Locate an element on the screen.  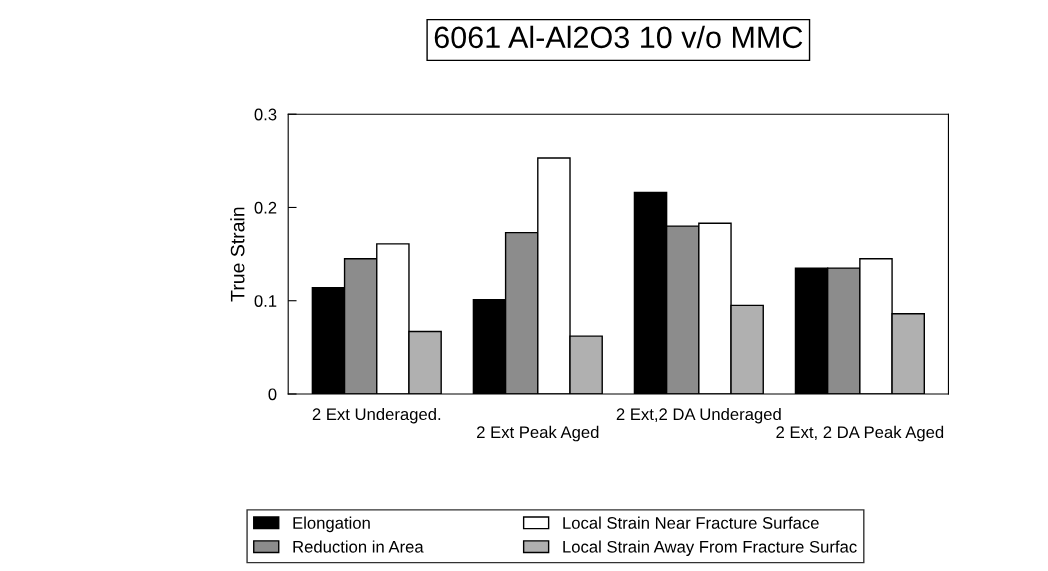
chart-title: 6061 Al-Al2O3 10 v/o MMC is located at coordinates (618, 37).